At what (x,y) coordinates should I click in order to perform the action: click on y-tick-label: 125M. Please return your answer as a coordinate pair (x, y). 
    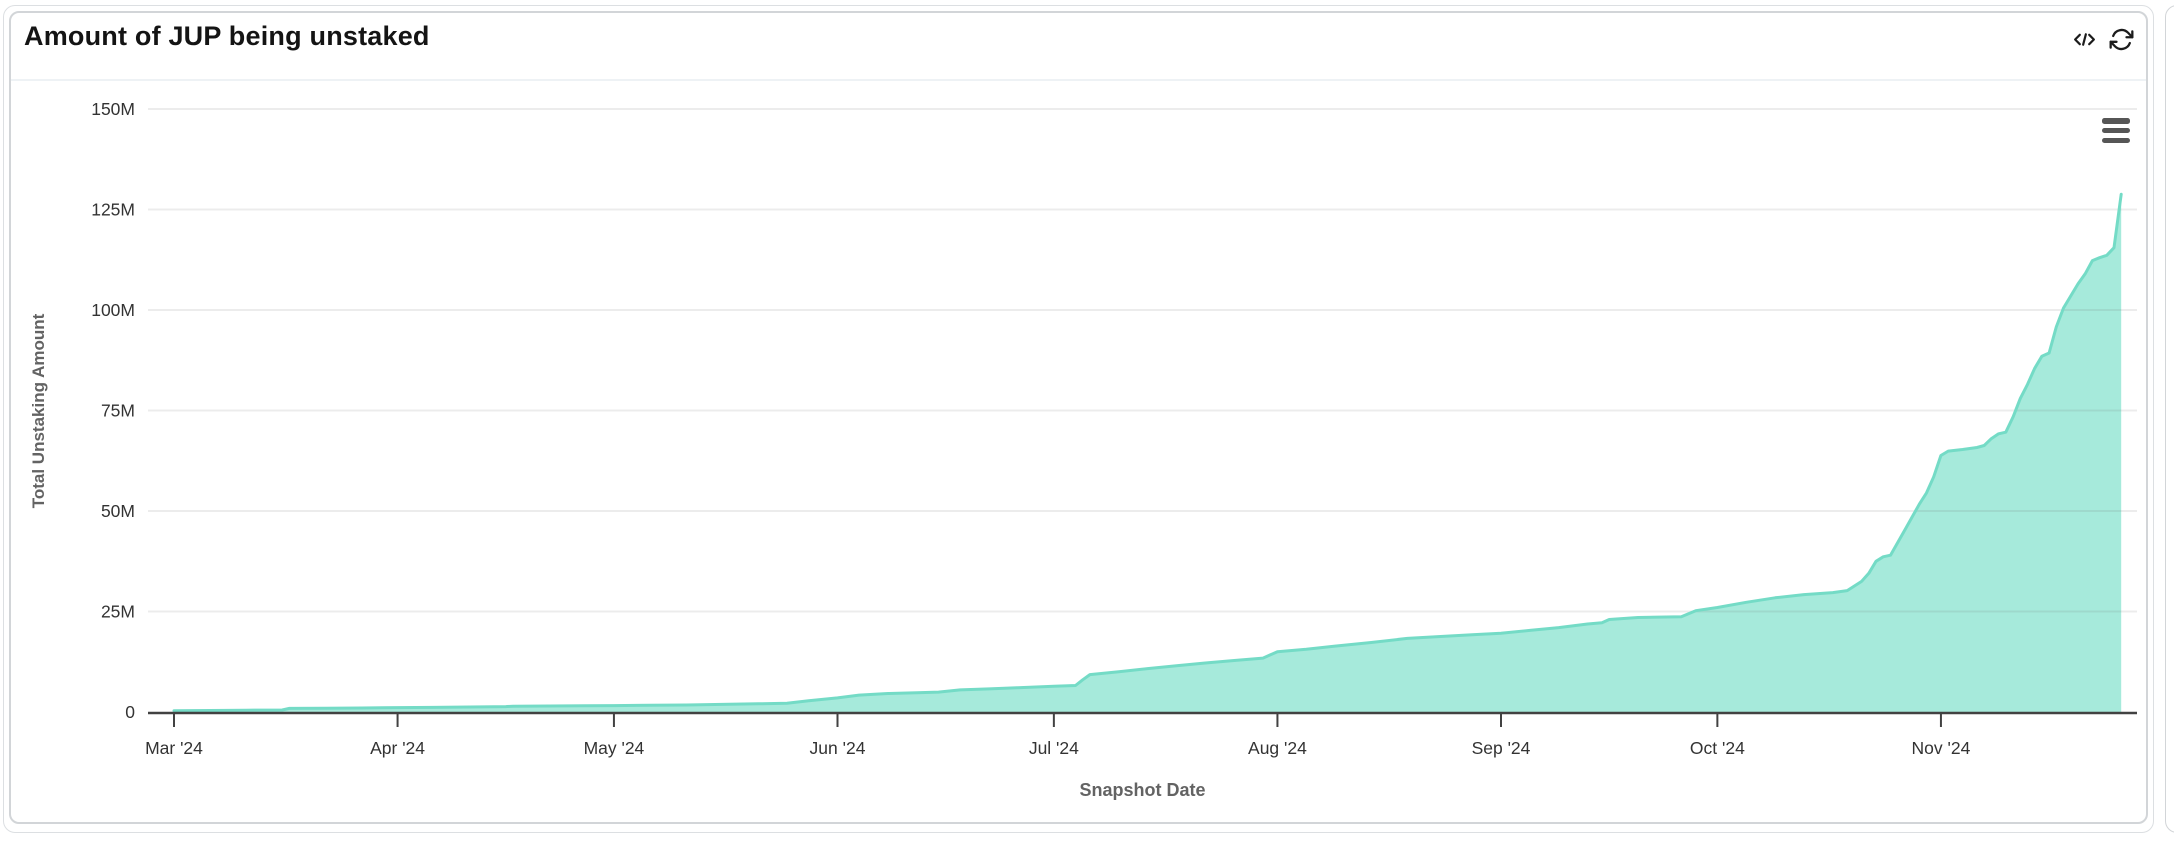
    Looking at the image, I should click on (113, 210).